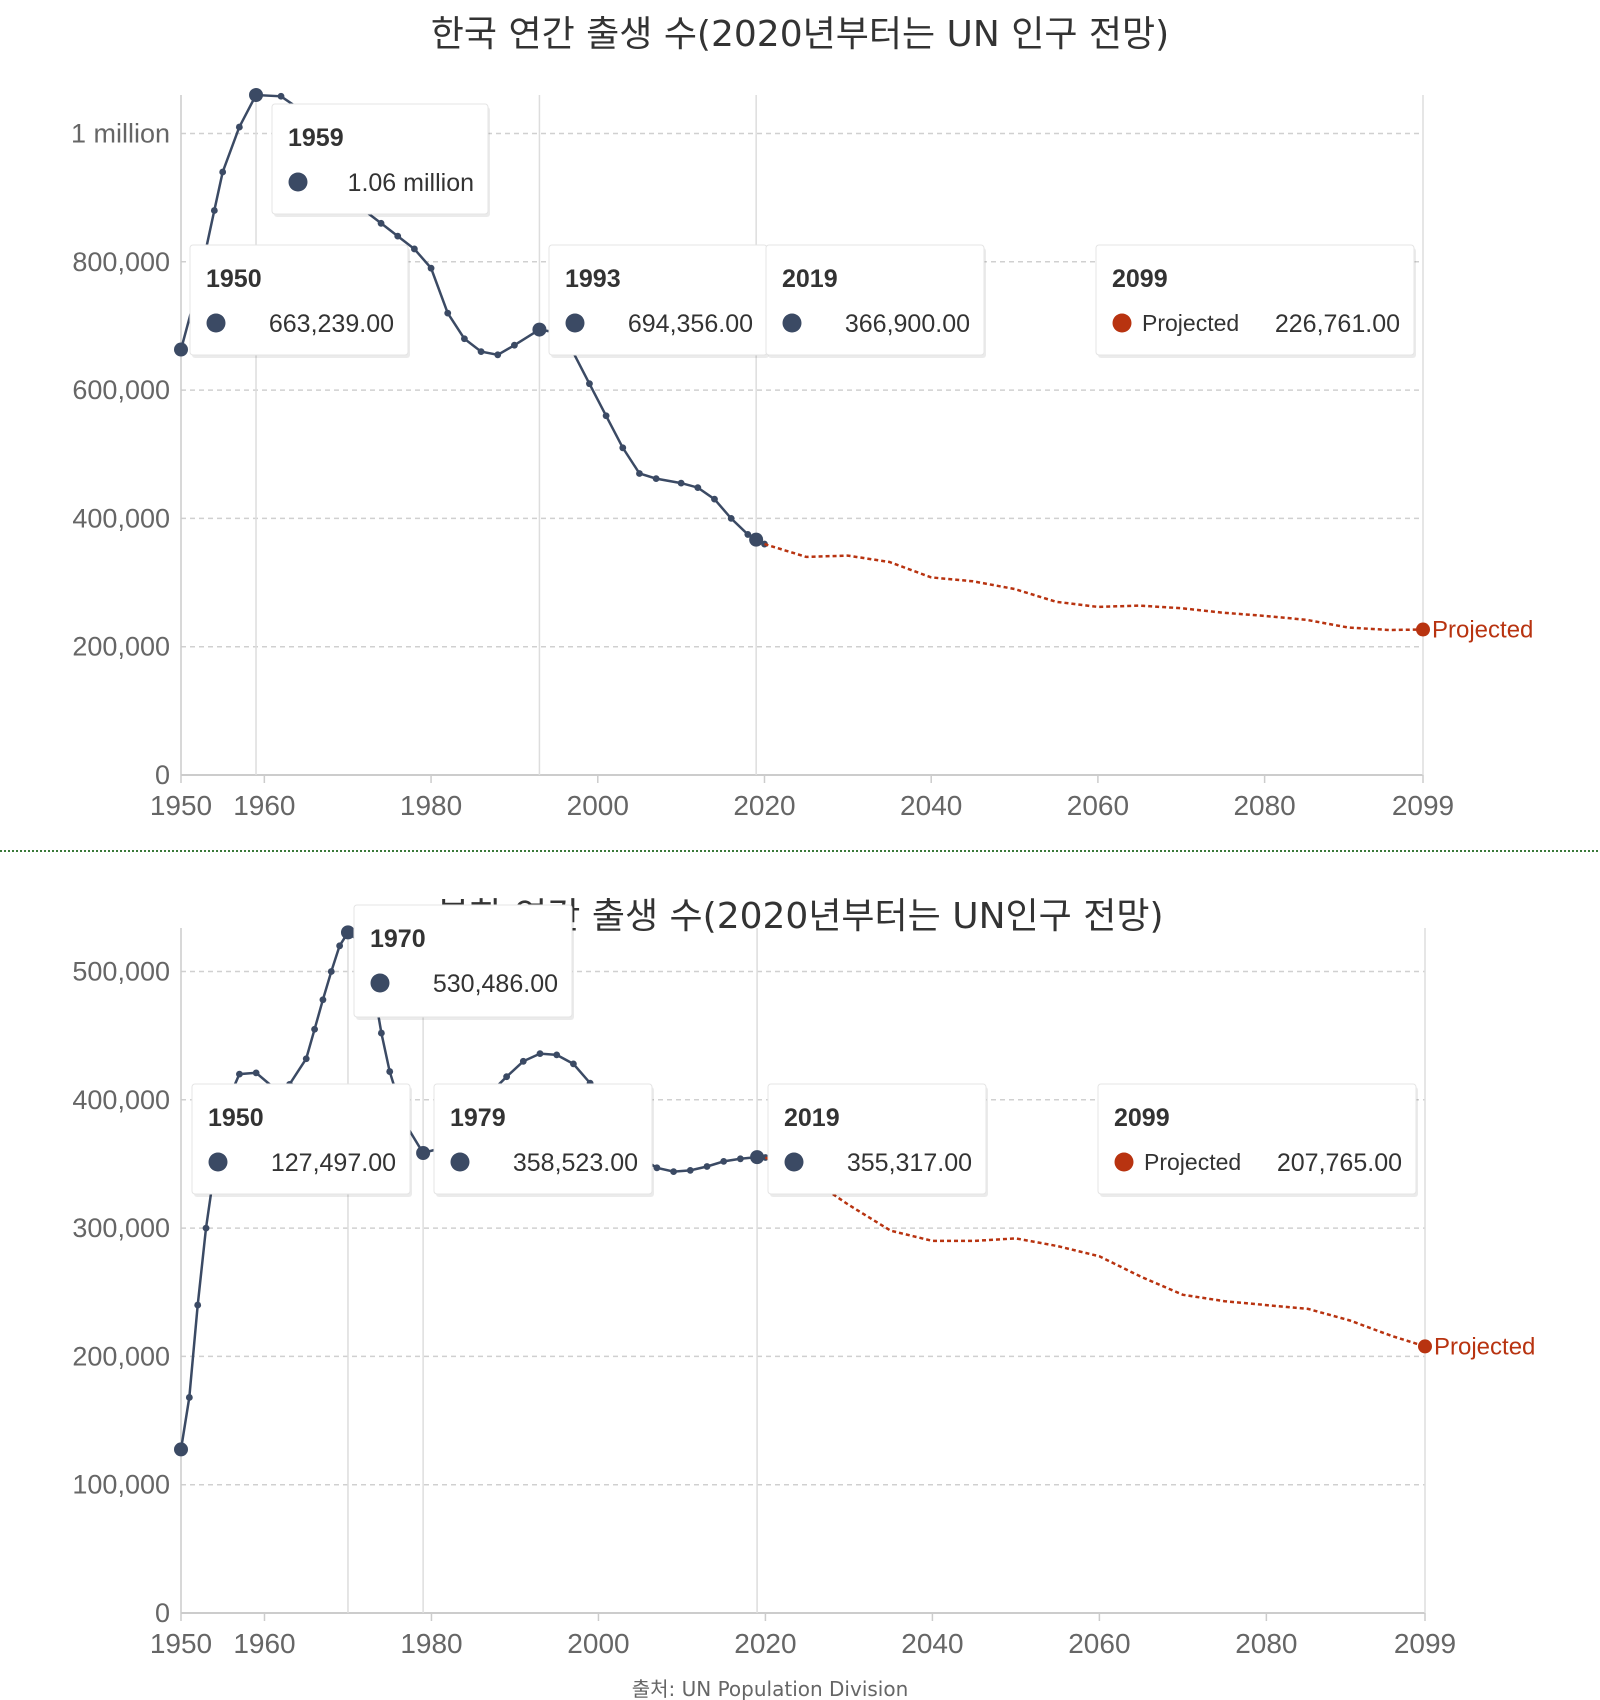 The width and height of the screenshot is (1600, 1700). I want to click on tooltip-series-name: Projected, so click(1190, 323).